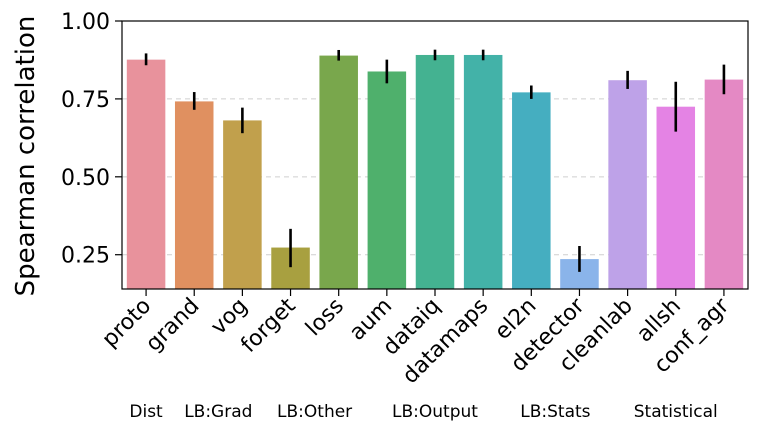 This screenshot has height=435, width=760. Describe the element at coordinates (555, 412) in the screenshot. I see `group-label: LB:Stats` at that location.